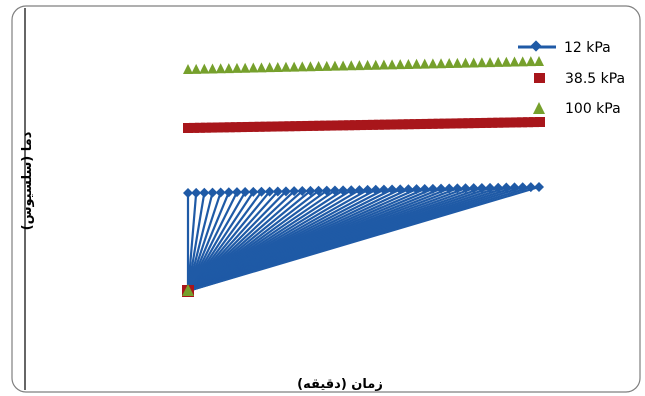 This screenshot has height=396, width=645. I want to click on legend: 12 kPa 38.5 kPa 100 kPa, so click(571, 78).